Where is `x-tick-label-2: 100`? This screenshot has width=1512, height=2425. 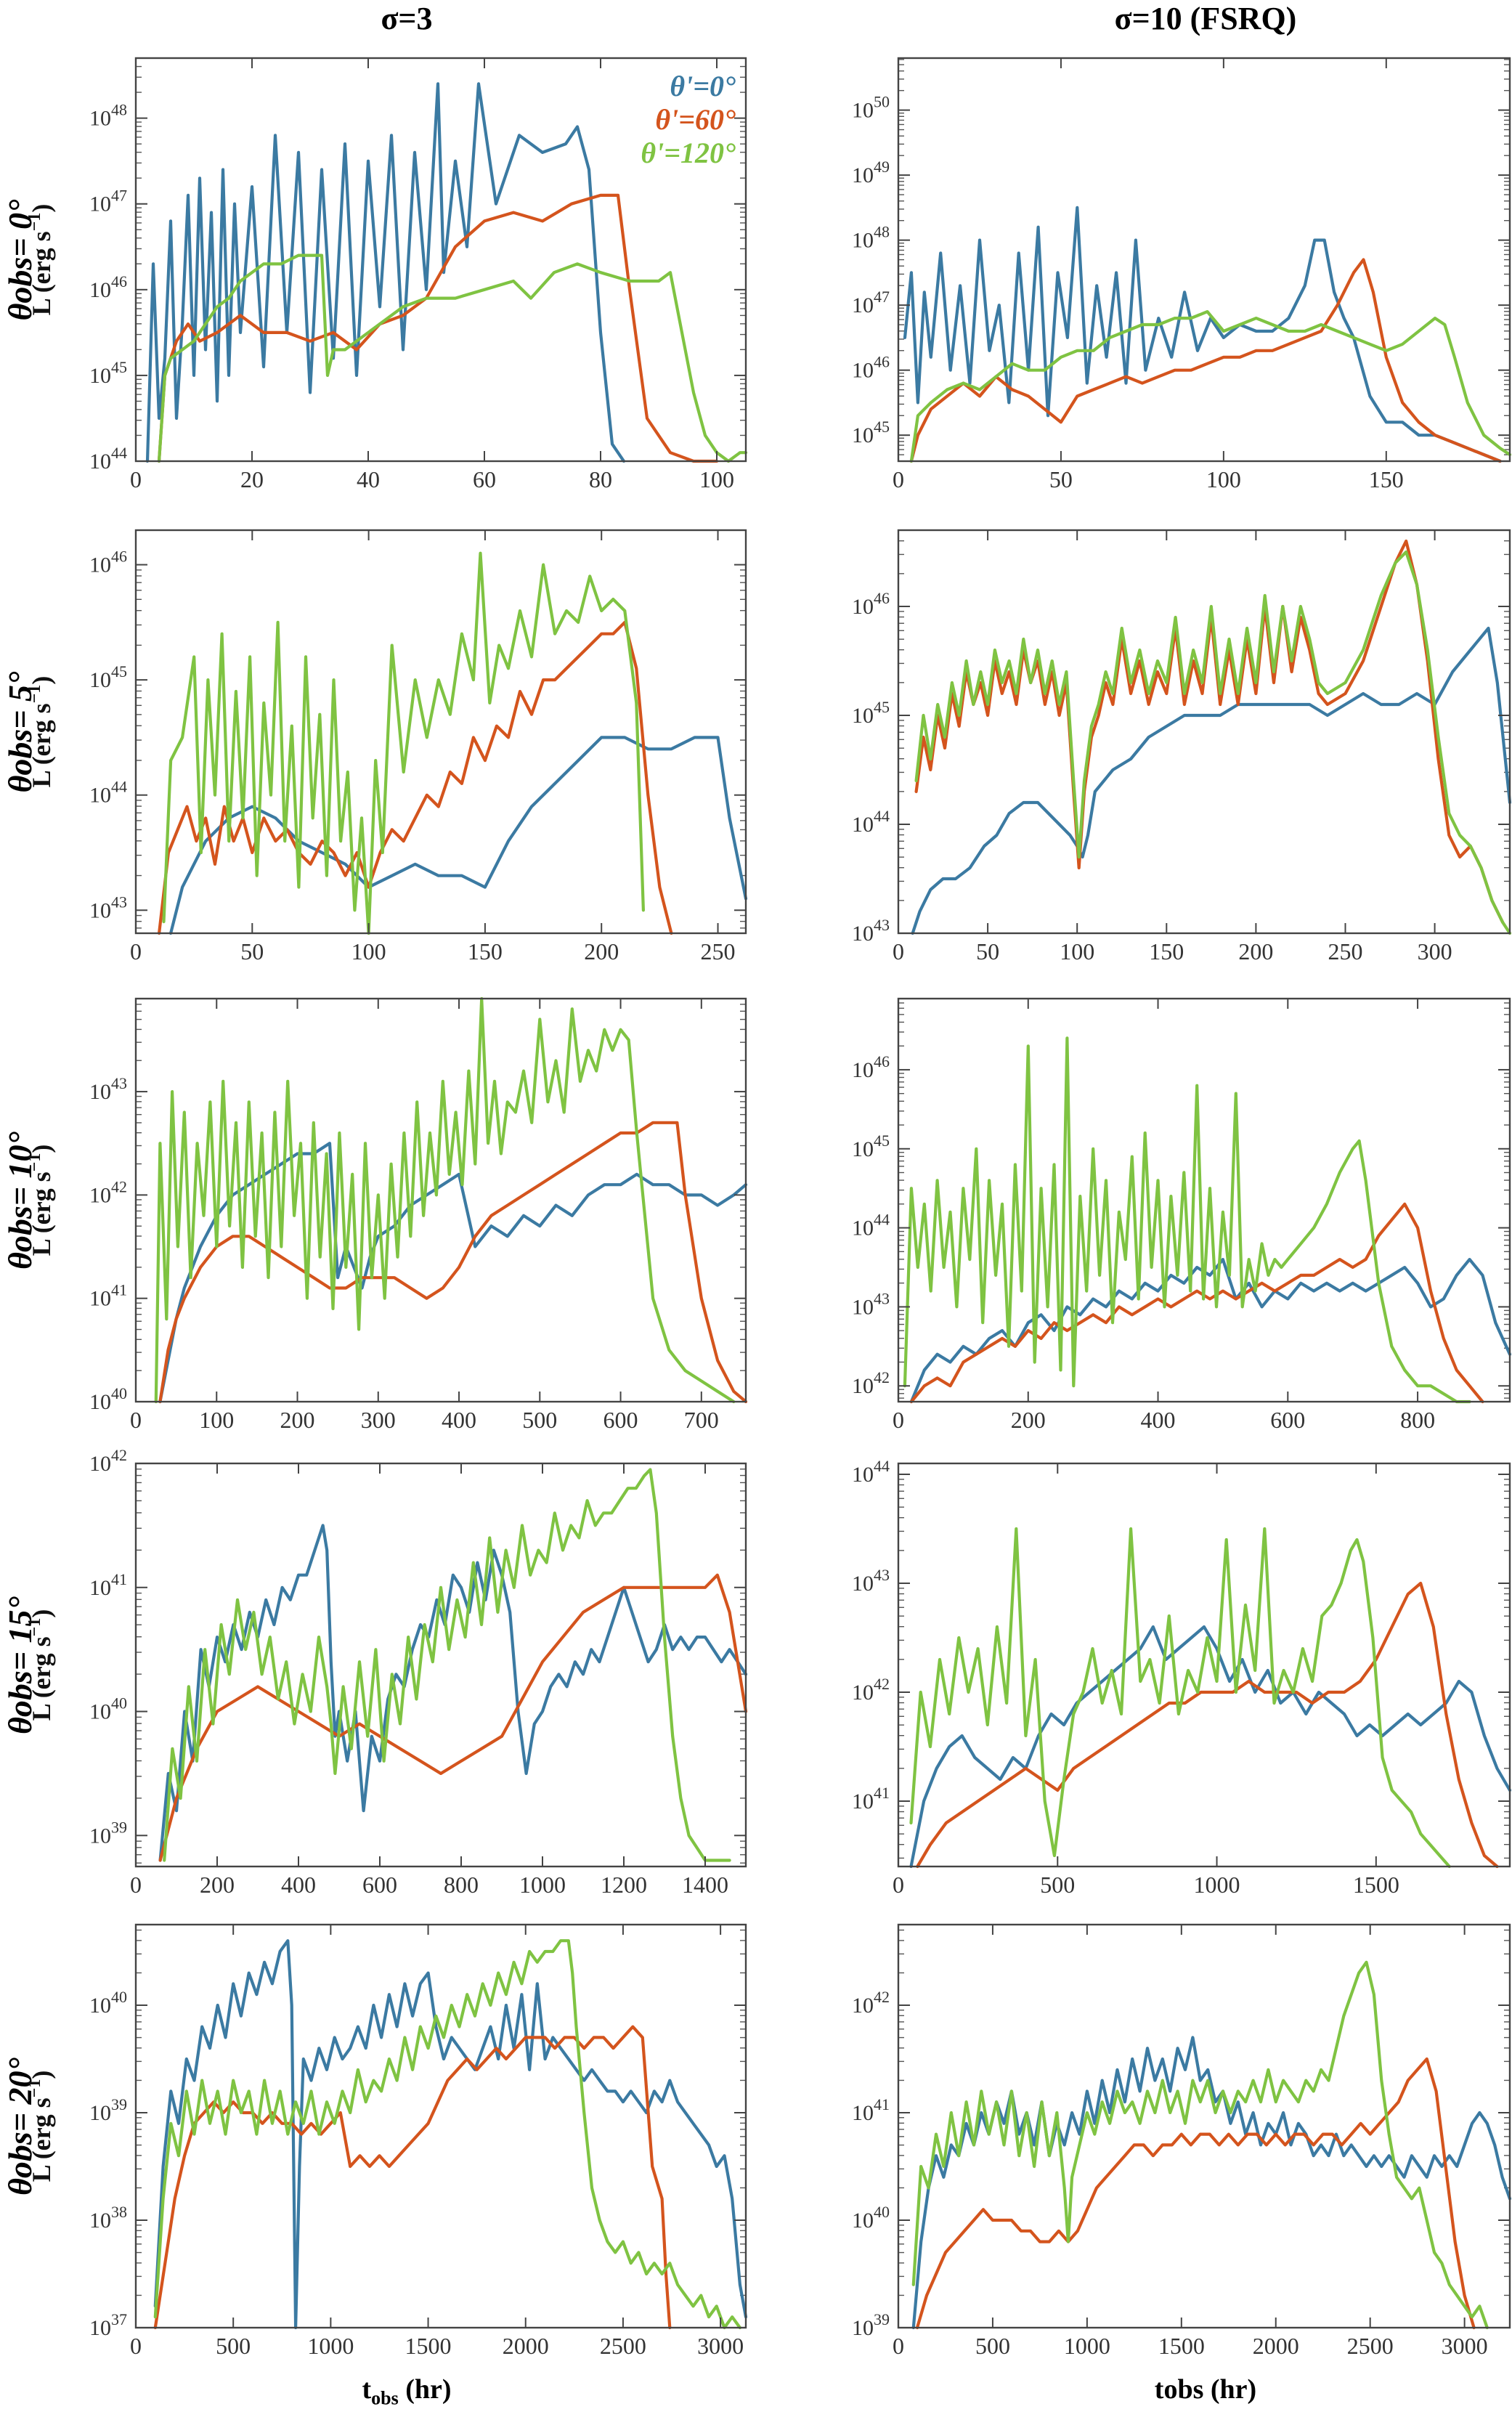 x-tick-label-2: 100 is located at coordinates (1077, 951).